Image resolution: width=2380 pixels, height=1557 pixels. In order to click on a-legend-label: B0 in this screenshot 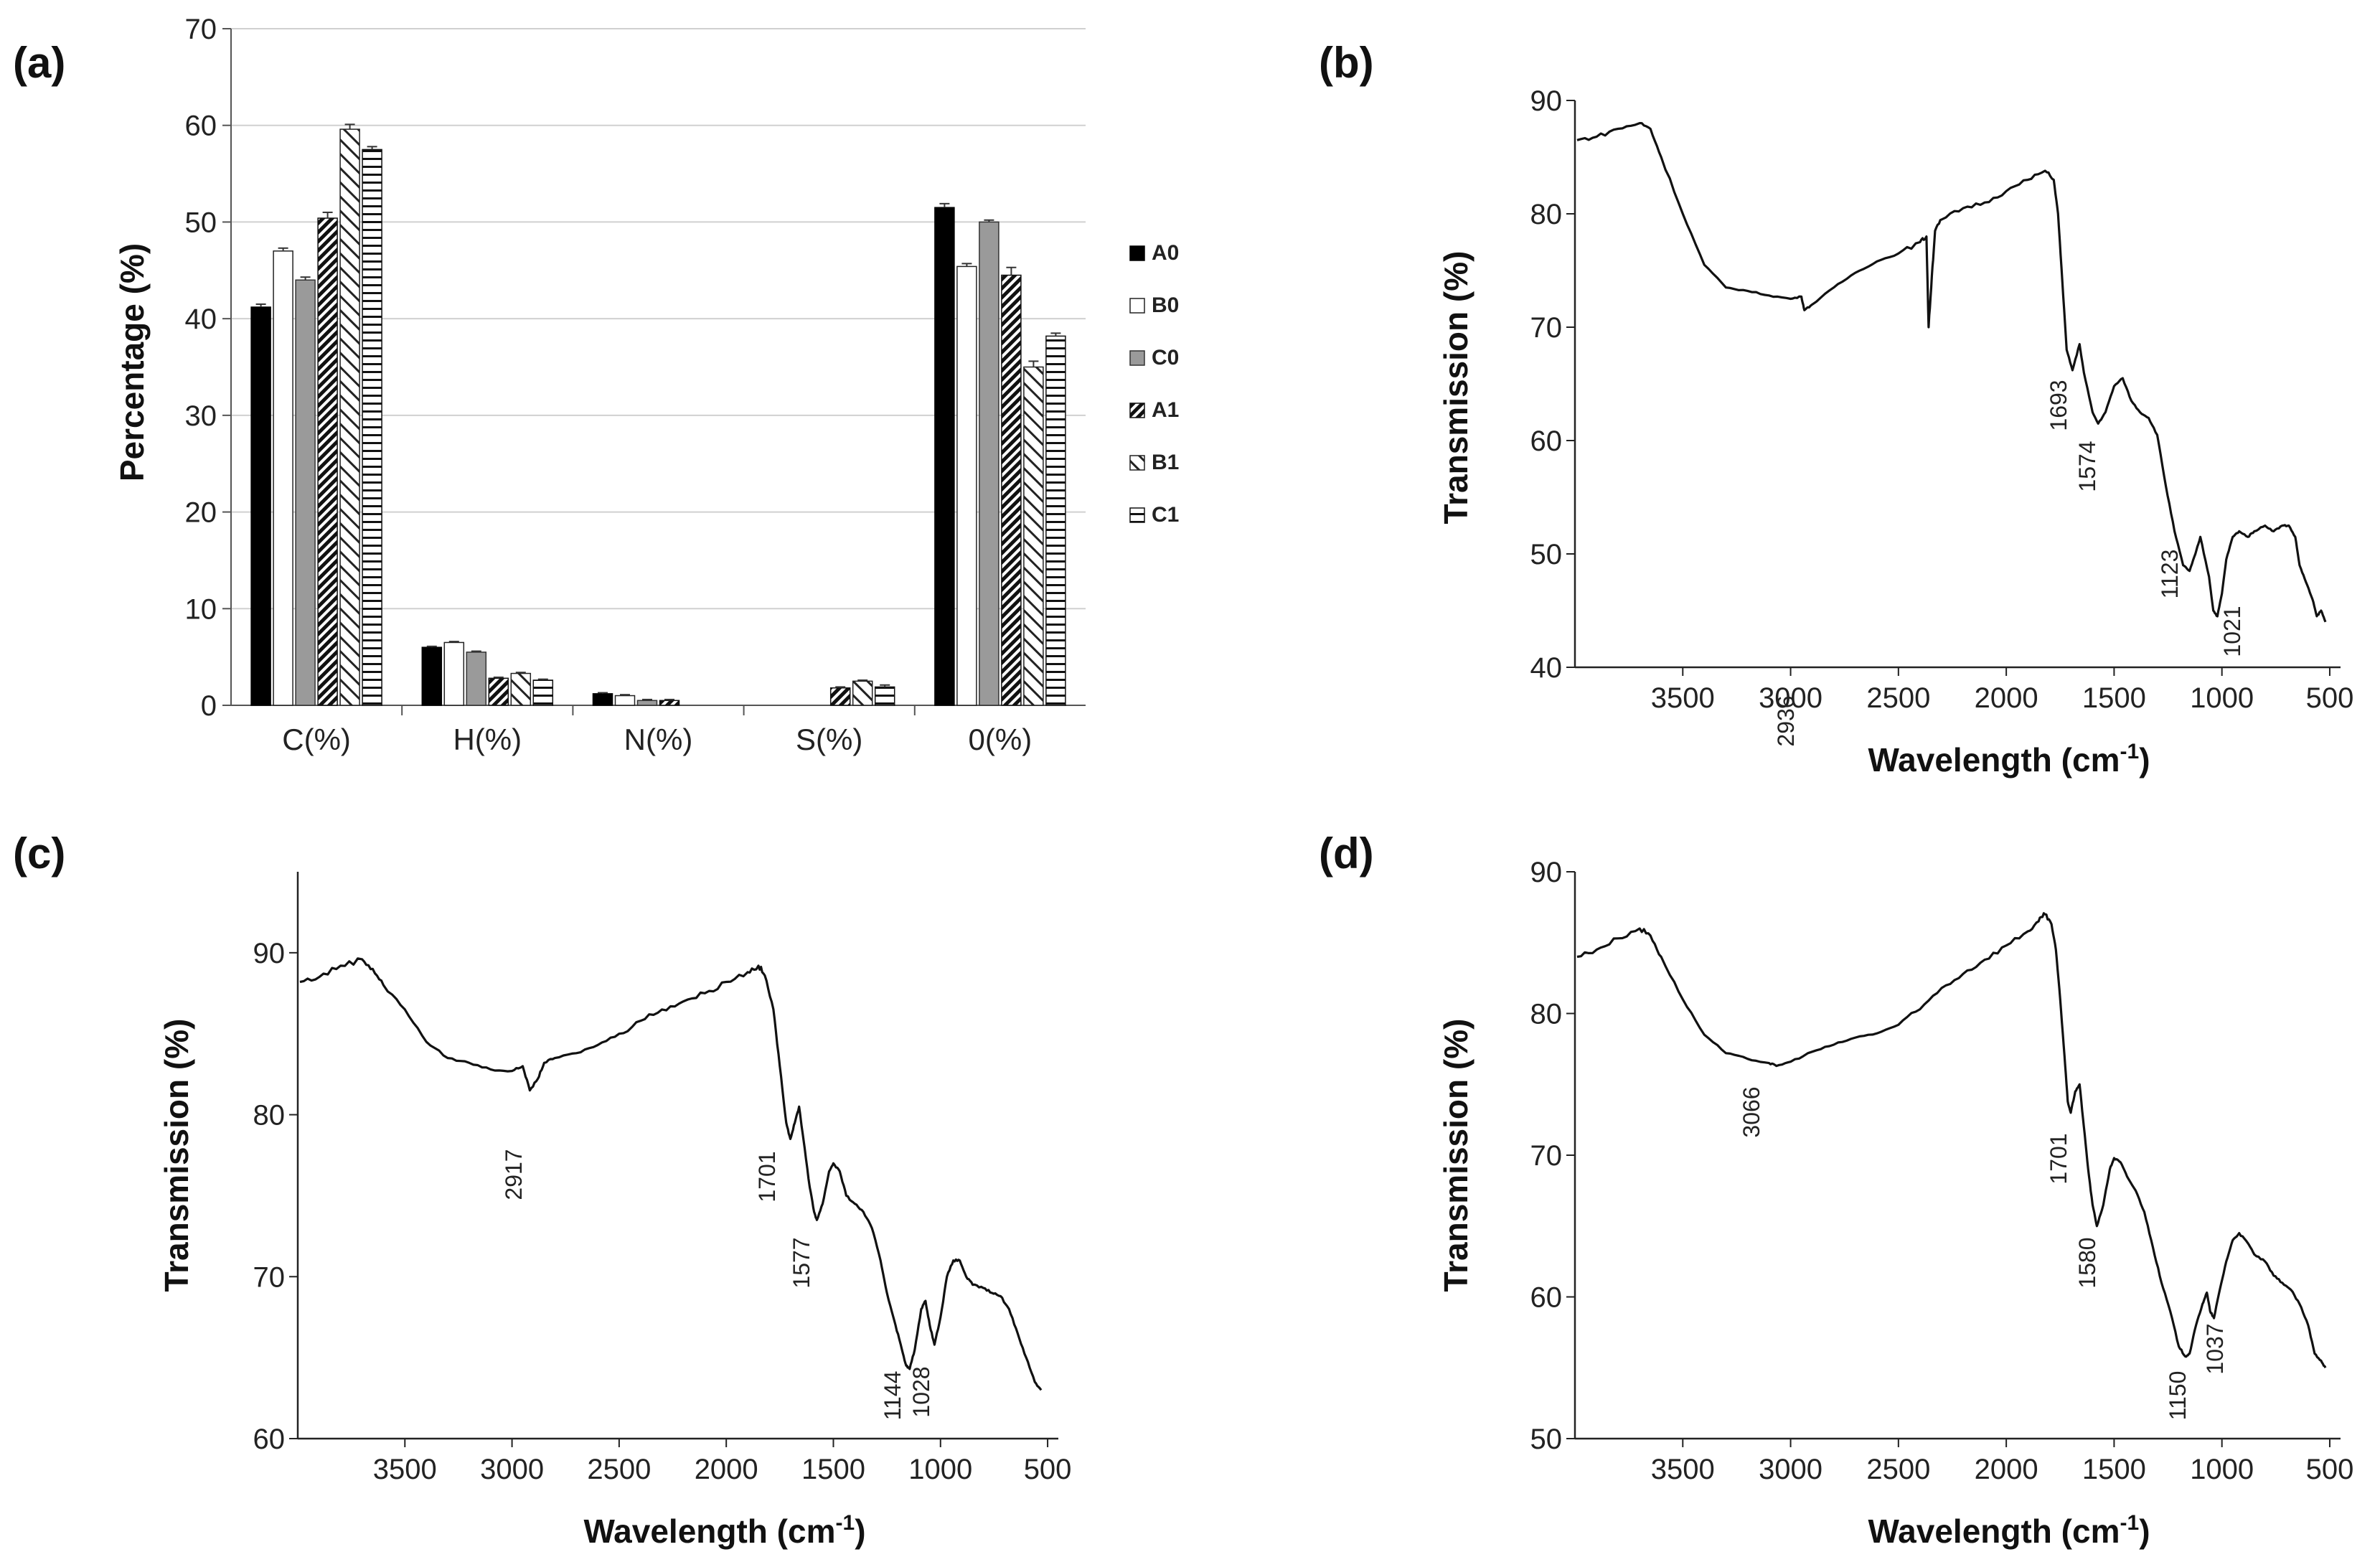, I will do `click(1165, 305)`.